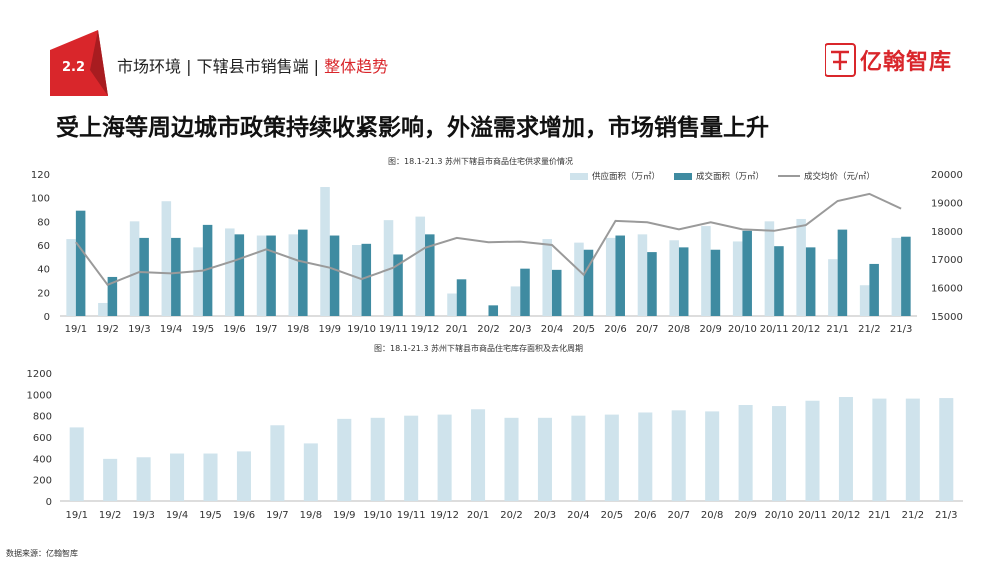 This screenshot has width=1000, height=563. I want to click on chart1-title: 图：18.1-21.3 苏州下辖县市商品住宅供求量价情况, so click(481, 161).